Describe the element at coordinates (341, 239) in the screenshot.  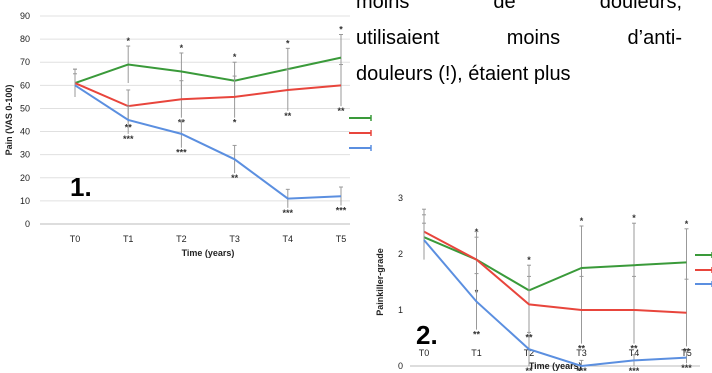
I see `x-tick-label: T5` at that location.